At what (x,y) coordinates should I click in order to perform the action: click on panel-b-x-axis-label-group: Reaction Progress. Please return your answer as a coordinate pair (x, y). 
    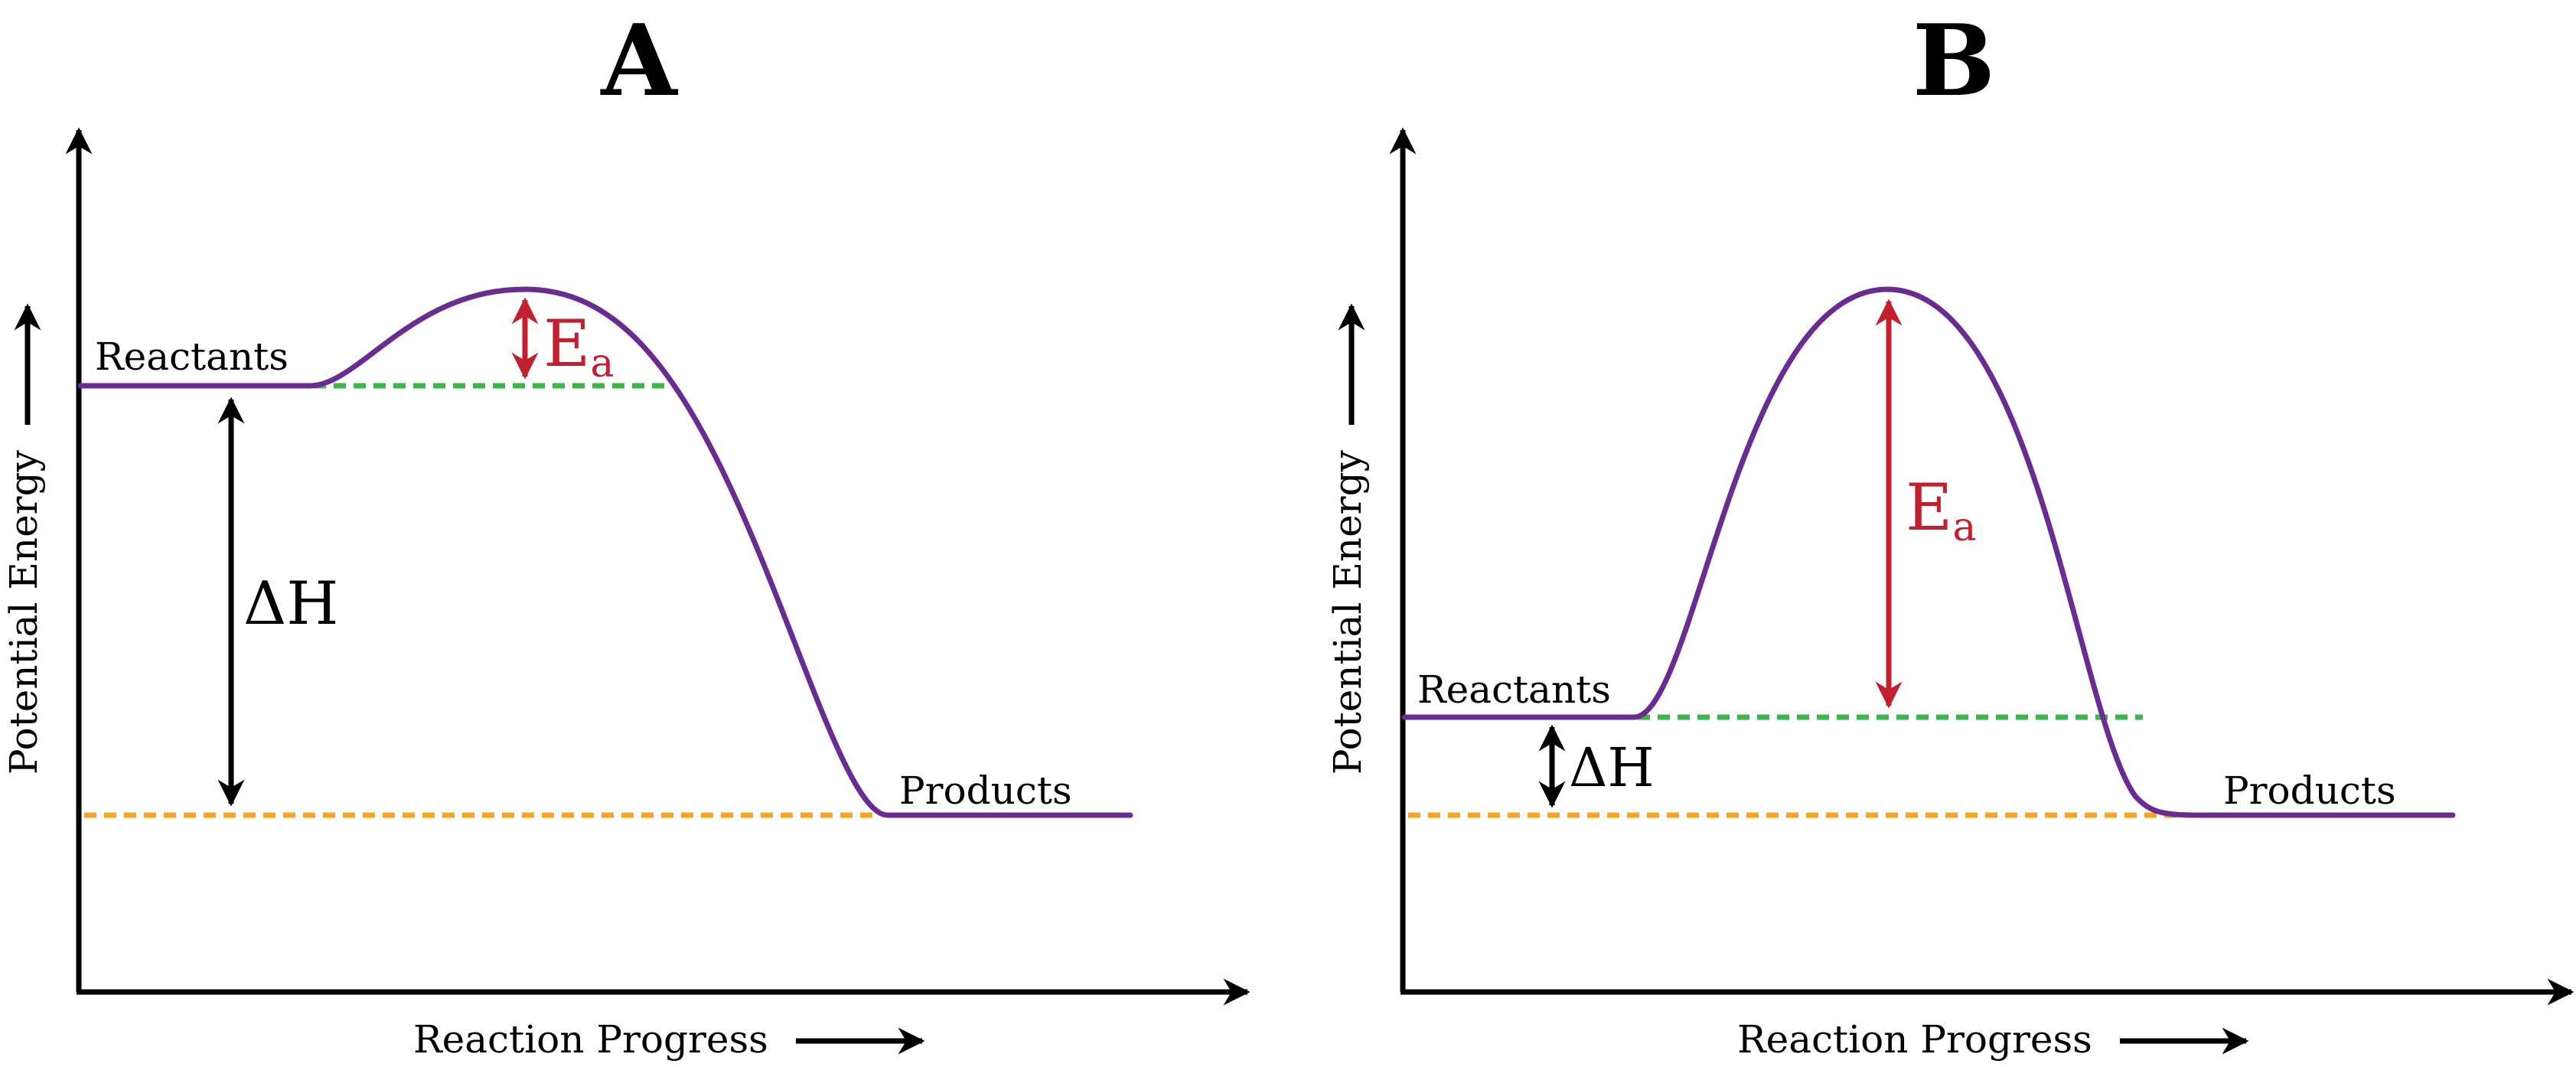
    Looking at the image, I should click on (1993, 1039).